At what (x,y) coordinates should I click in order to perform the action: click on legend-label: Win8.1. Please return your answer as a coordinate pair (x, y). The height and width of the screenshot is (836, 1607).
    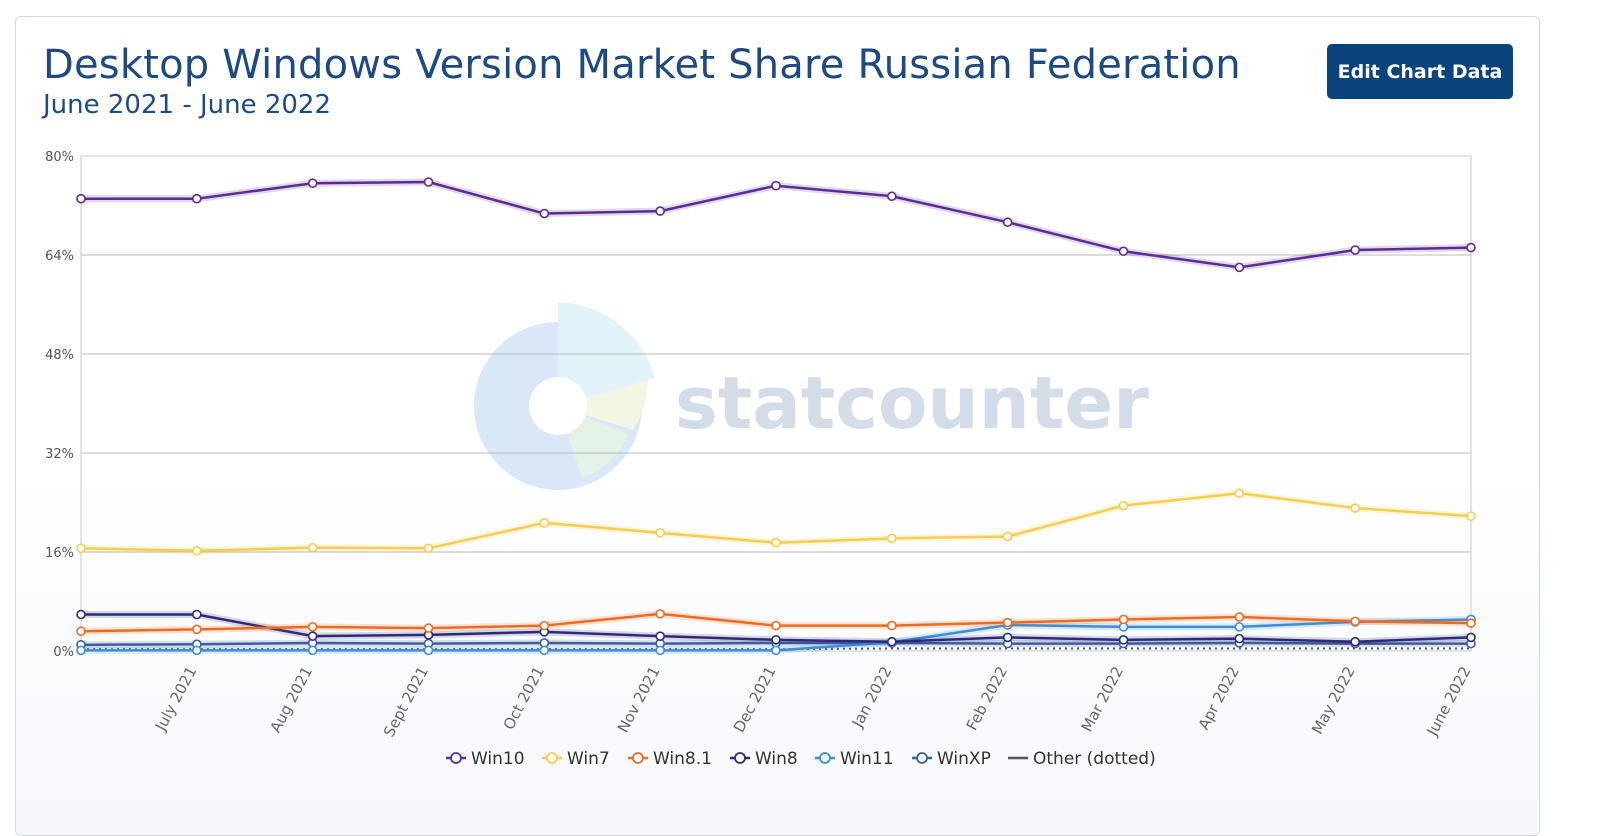
    Looking at the image, I should click on (682, 759).